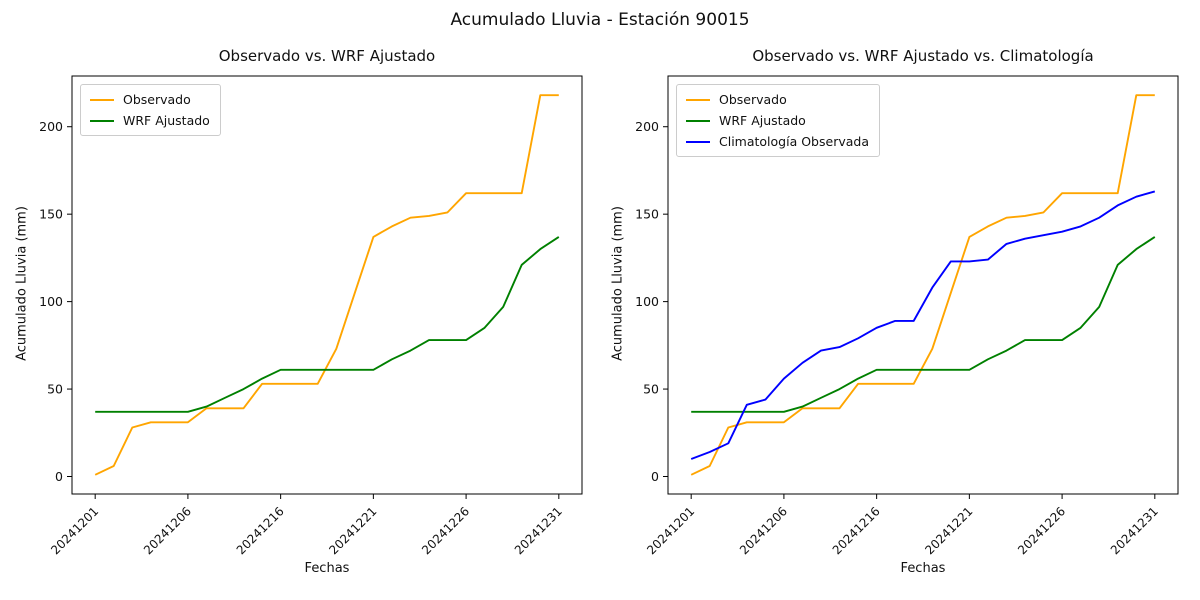 The image size is (1200, 600). I want to click on left-x-axis-label: Fechas, so click(327, 568).